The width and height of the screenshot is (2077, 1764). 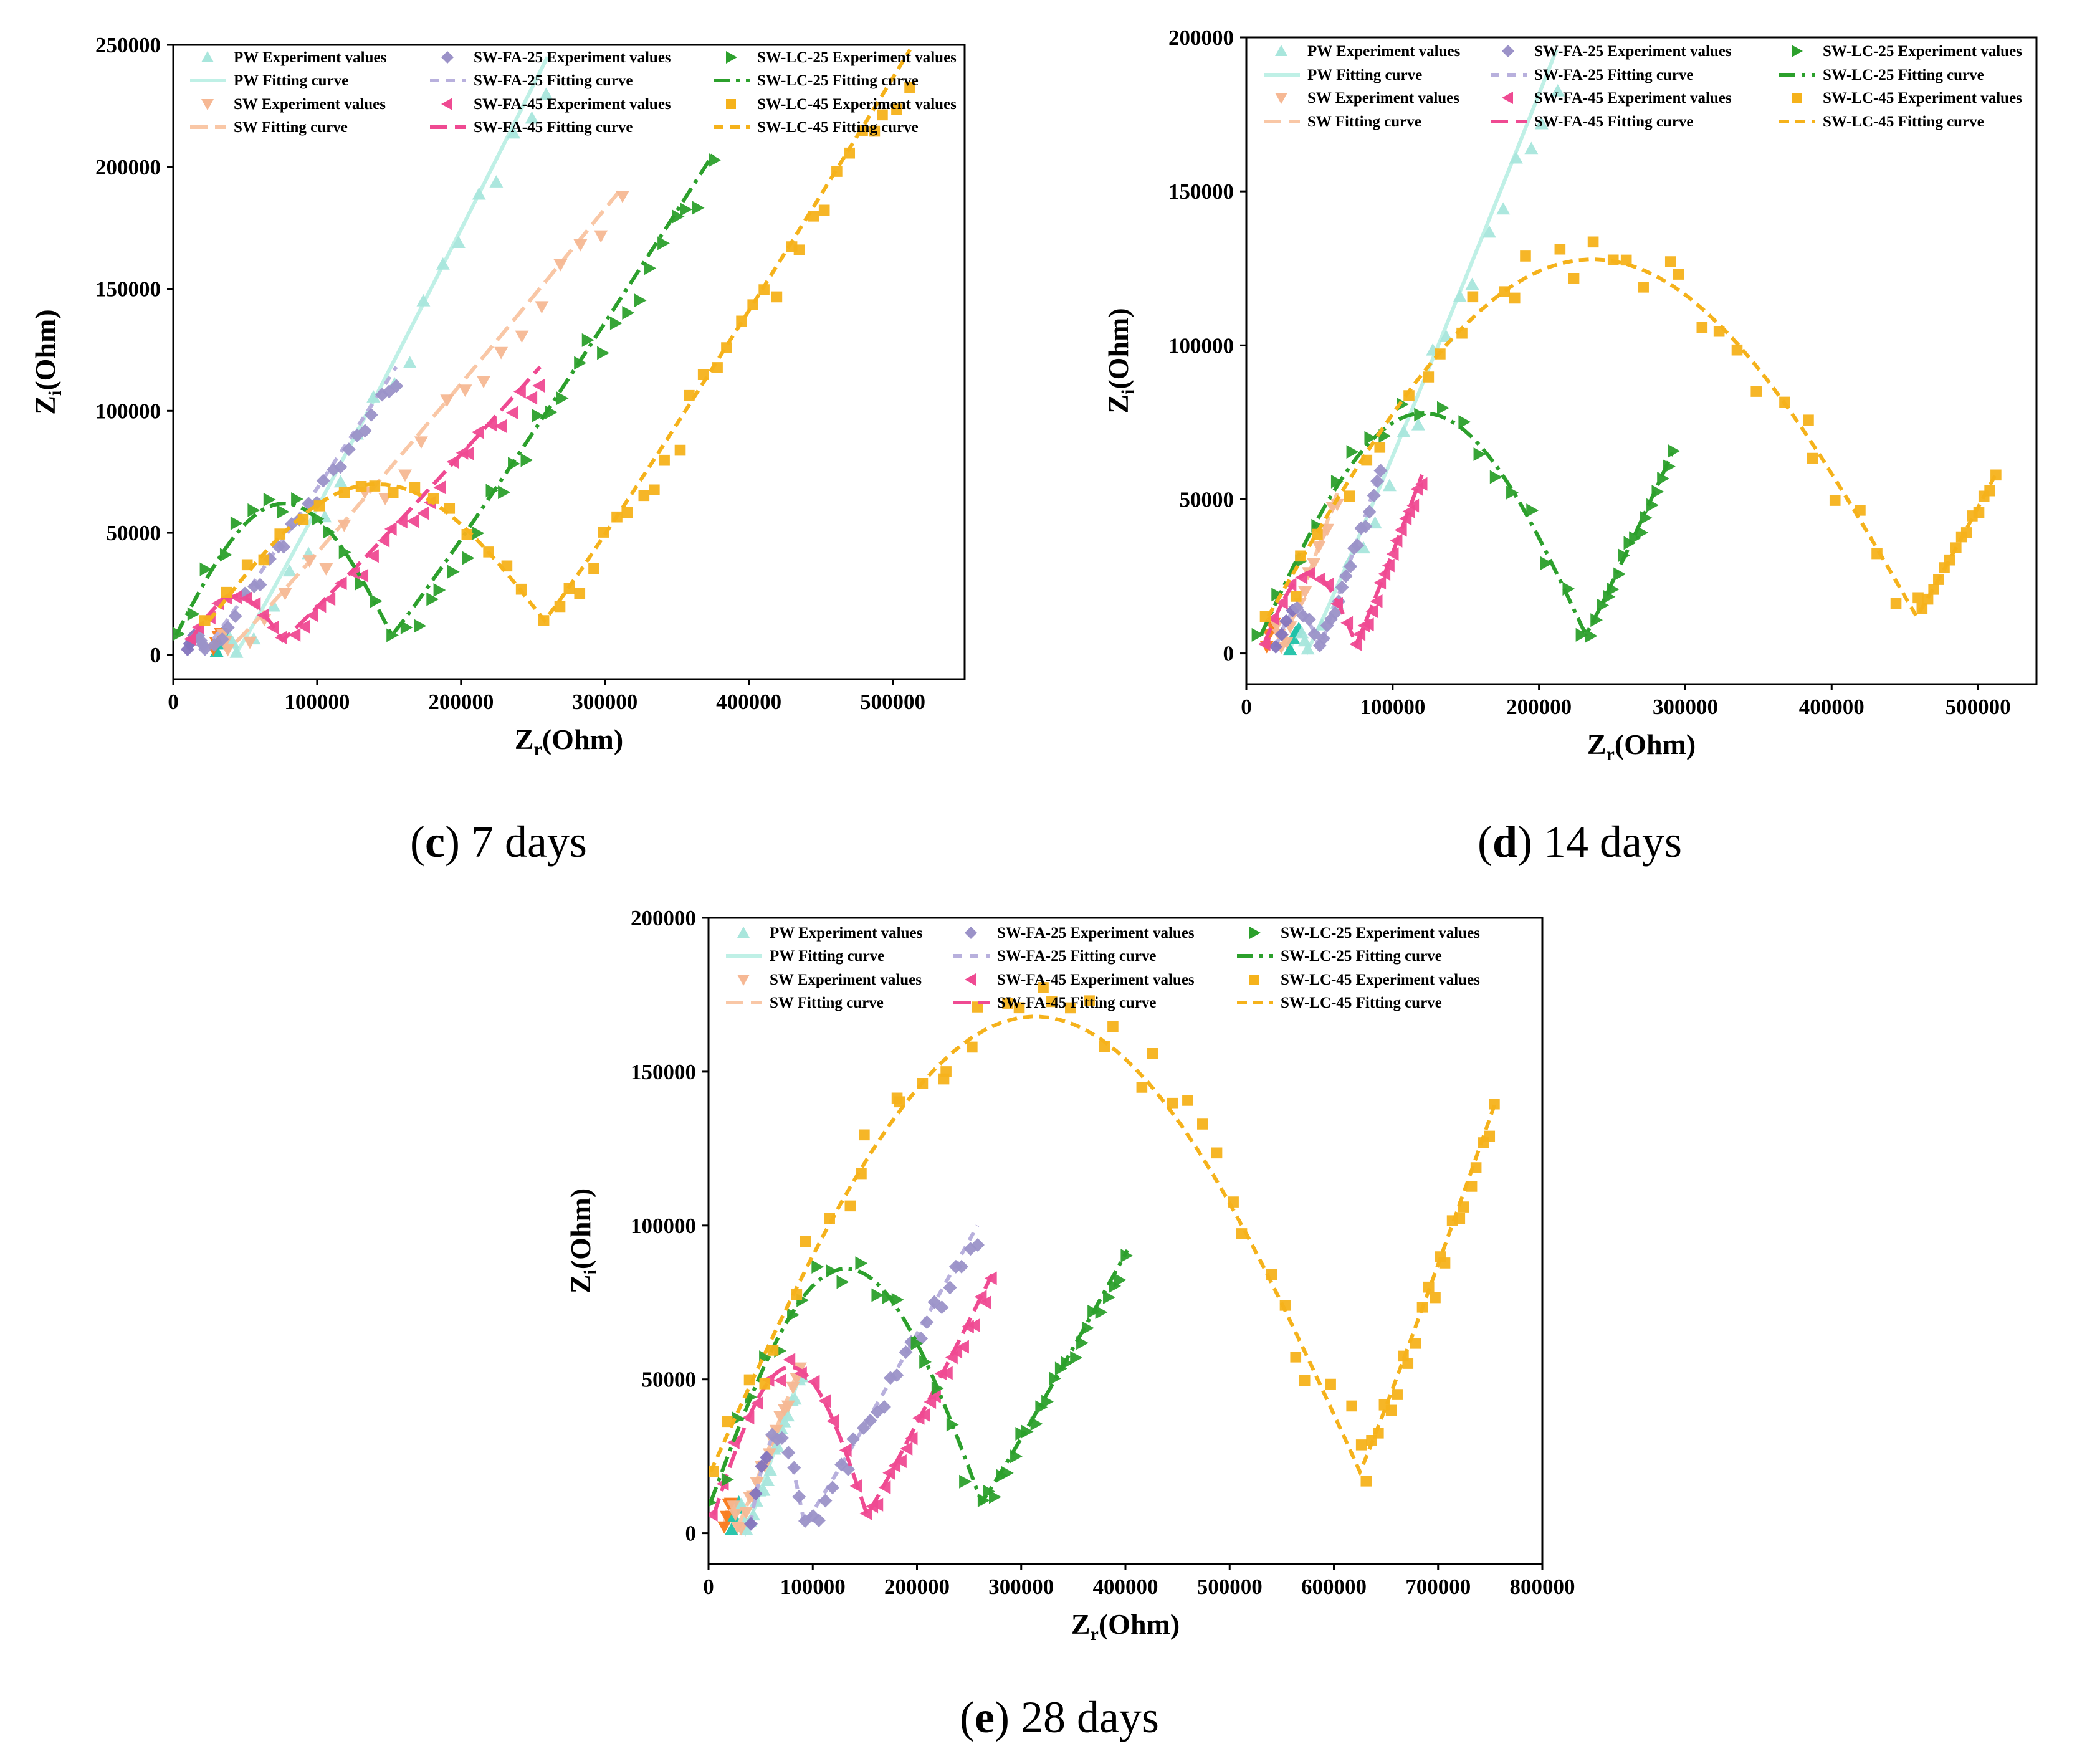 I want to click on x-axis-label-sub: r, so click(x=1095, y=1634).